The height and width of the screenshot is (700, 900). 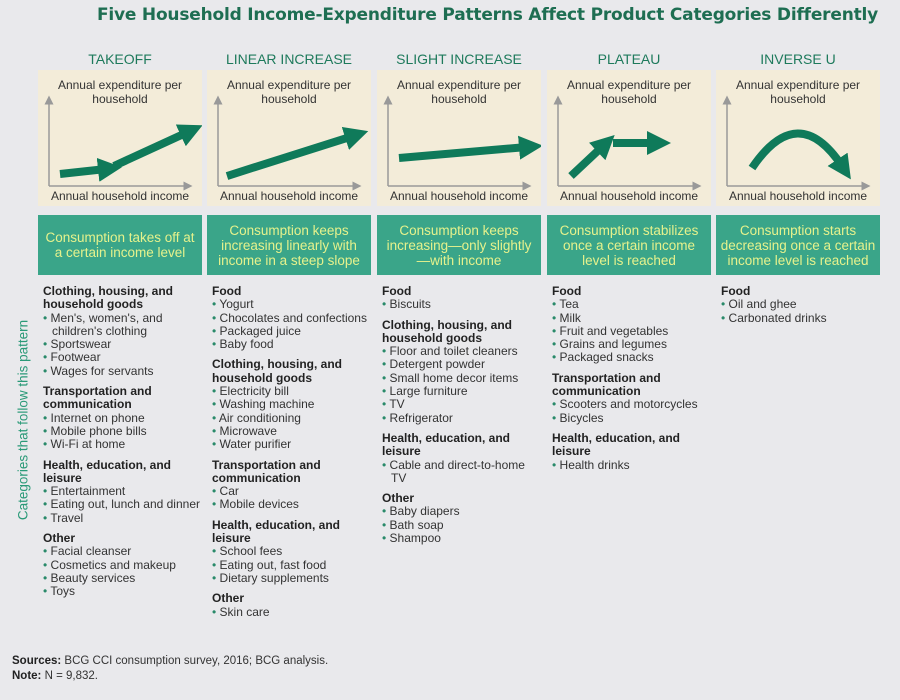 I want to click on side-label: Categories that follow this pattern, so click(x=23, y=420).